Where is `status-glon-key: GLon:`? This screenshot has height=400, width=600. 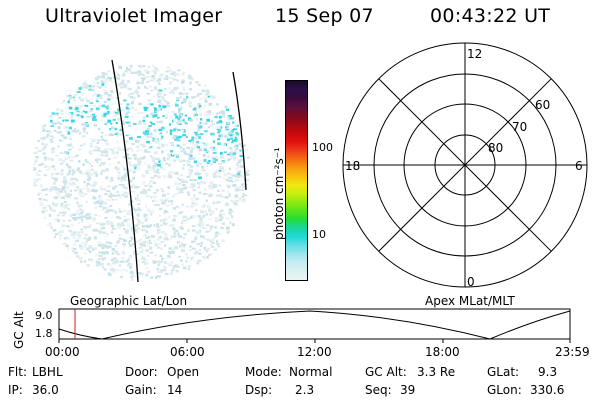
status-glon-key: GLon: is located at coordinates (504, 390).